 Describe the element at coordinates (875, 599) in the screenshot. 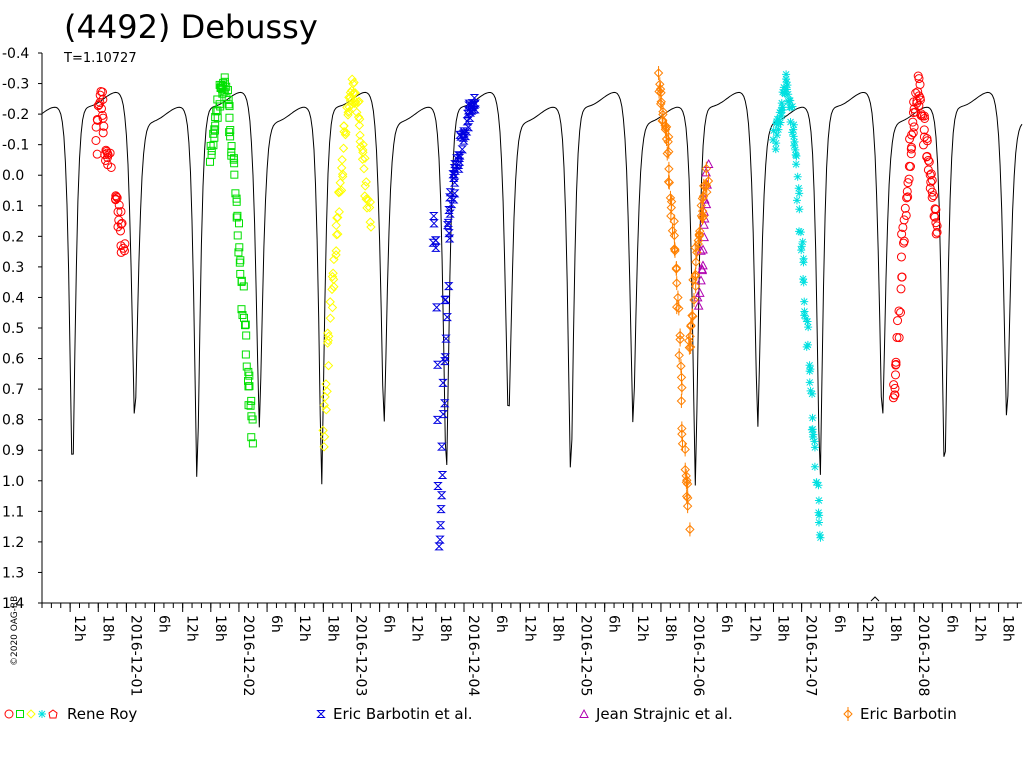

I see `axis-arrow-icon` at that location.